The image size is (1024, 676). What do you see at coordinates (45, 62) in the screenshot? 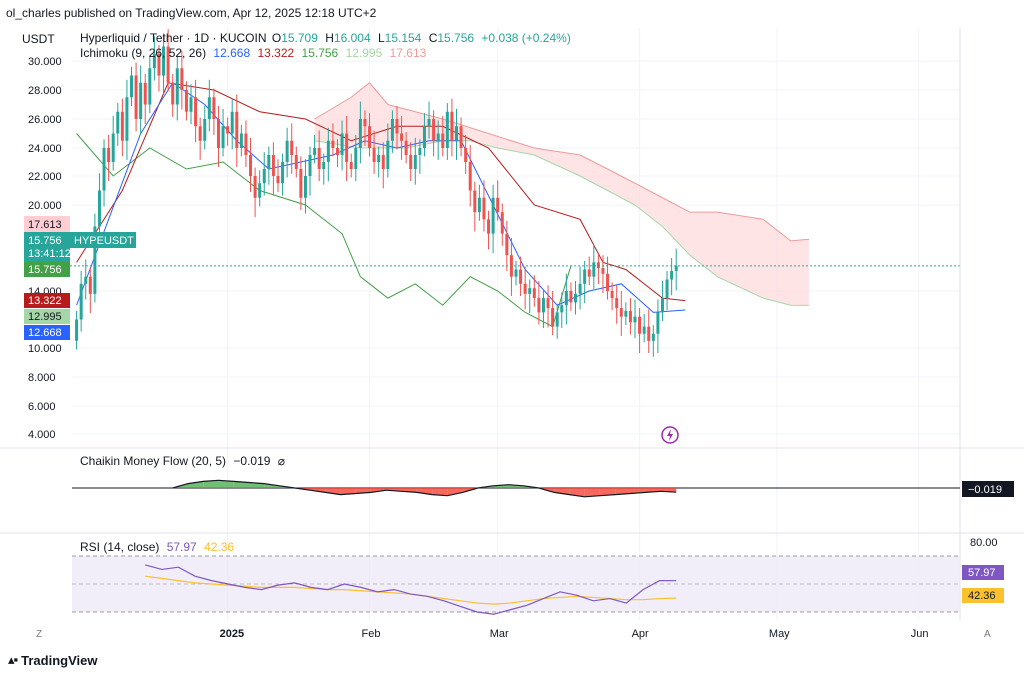
I see `price-tick-label: 30.000` at bounding box center [45, 62].